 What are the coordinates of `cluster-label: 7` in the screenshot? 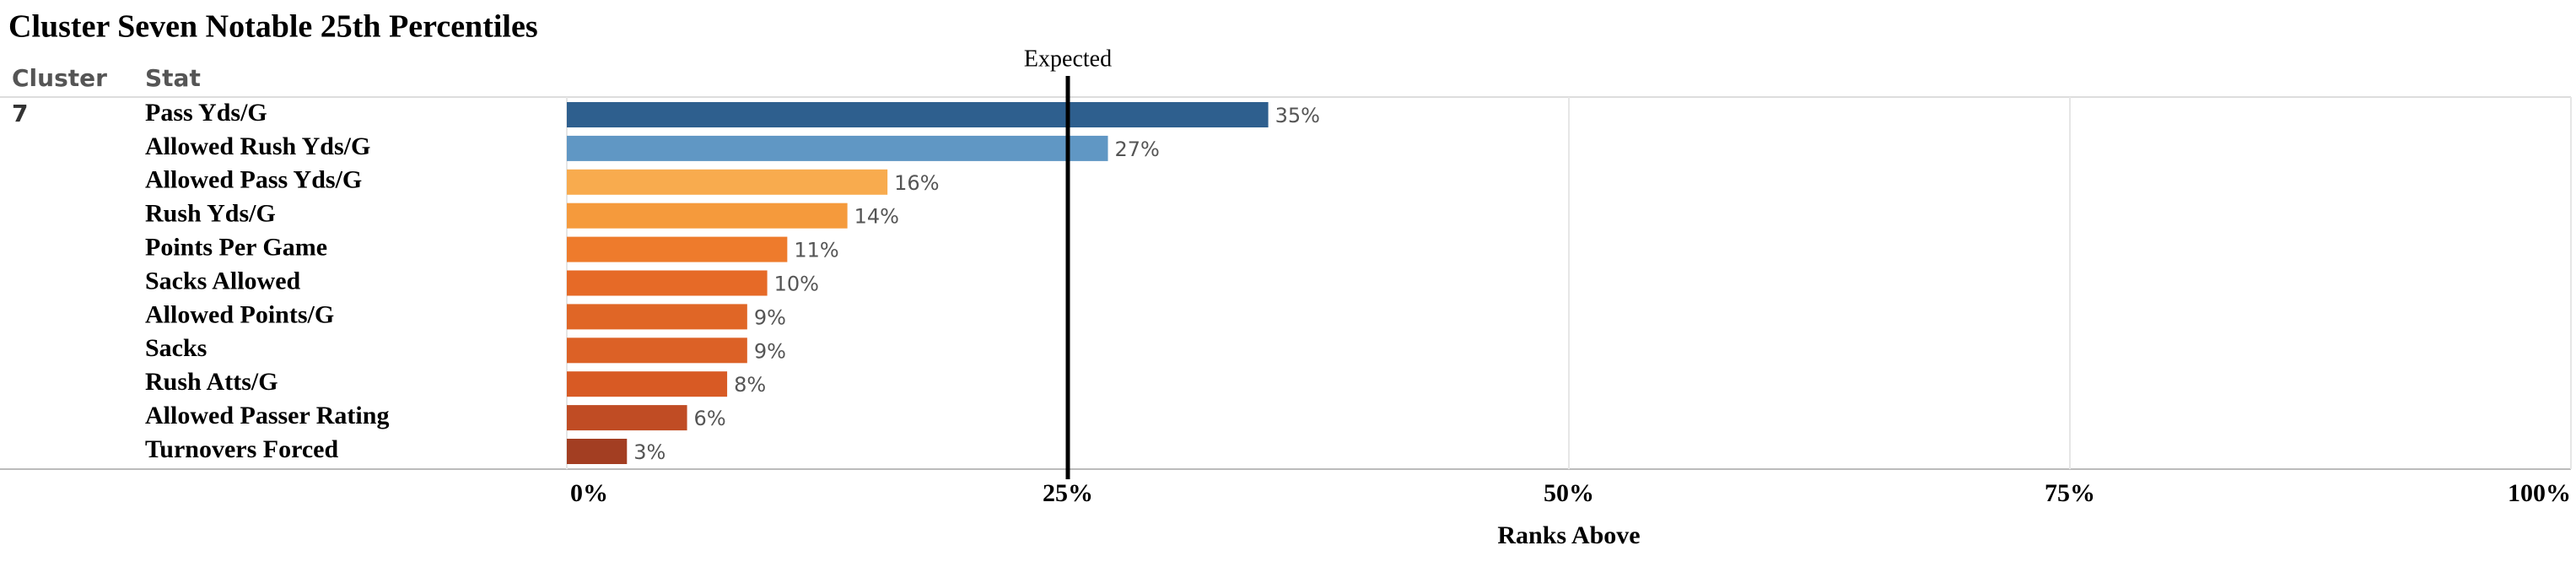 It's located at (20, 113).